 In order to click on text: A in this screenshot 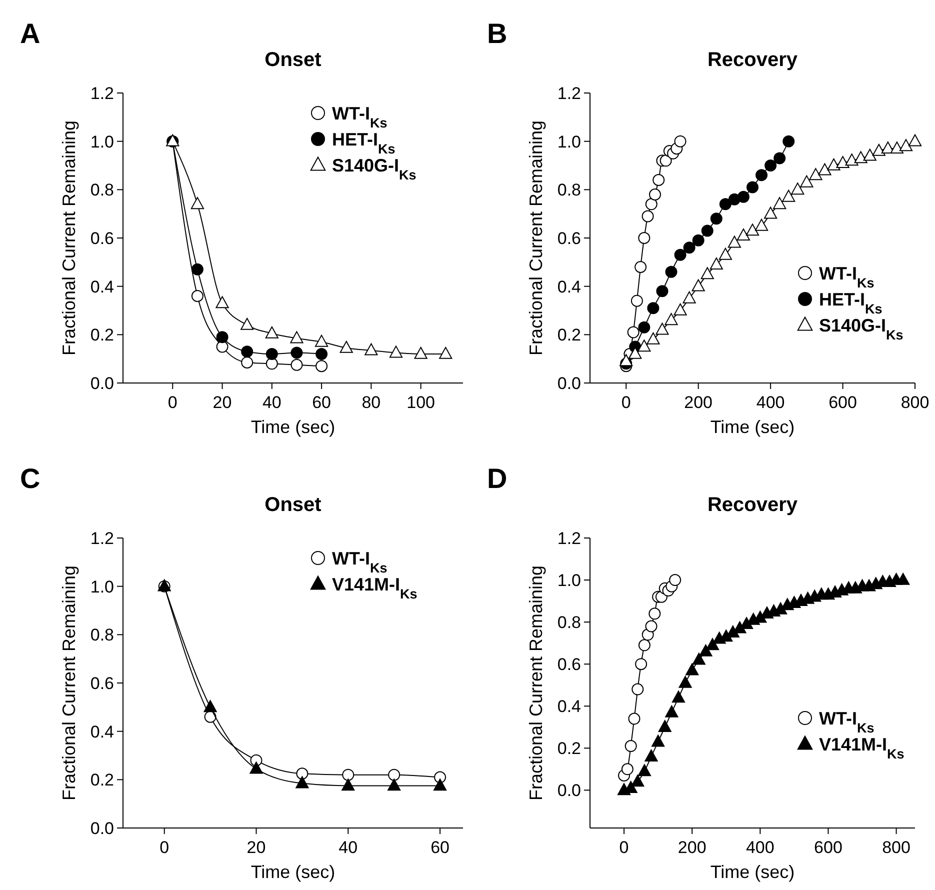, I will do `click(30, 33)`.